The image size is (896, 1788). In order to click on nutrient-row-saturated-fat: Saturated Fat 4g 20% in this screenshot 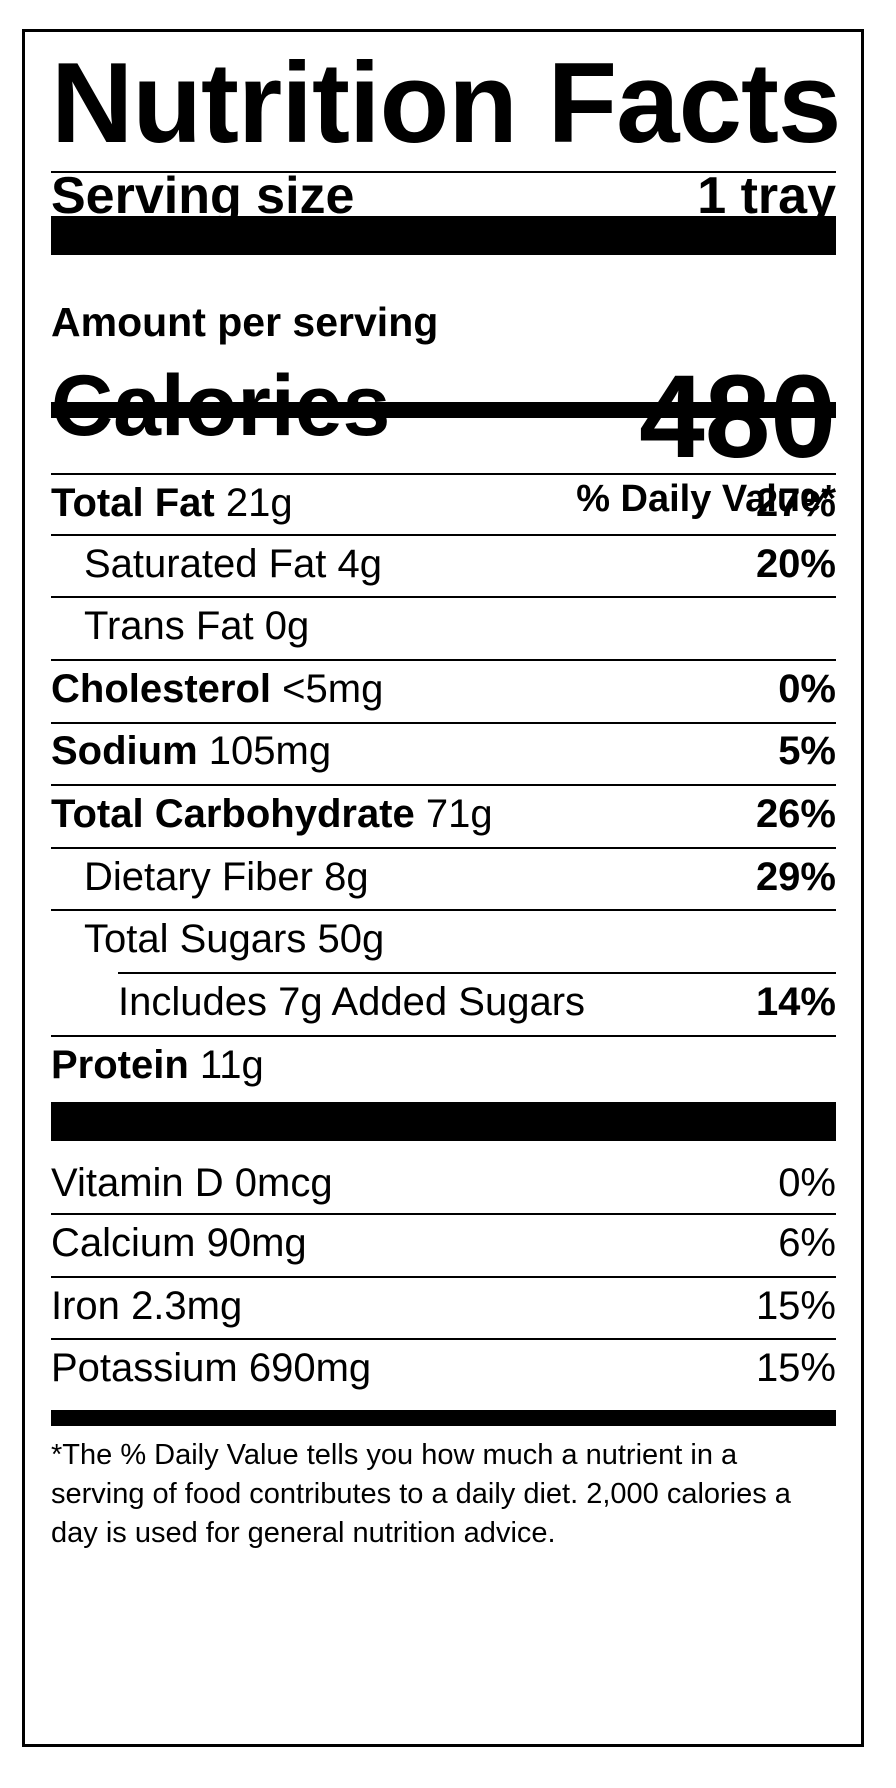, I will do `click(443, 564)`.